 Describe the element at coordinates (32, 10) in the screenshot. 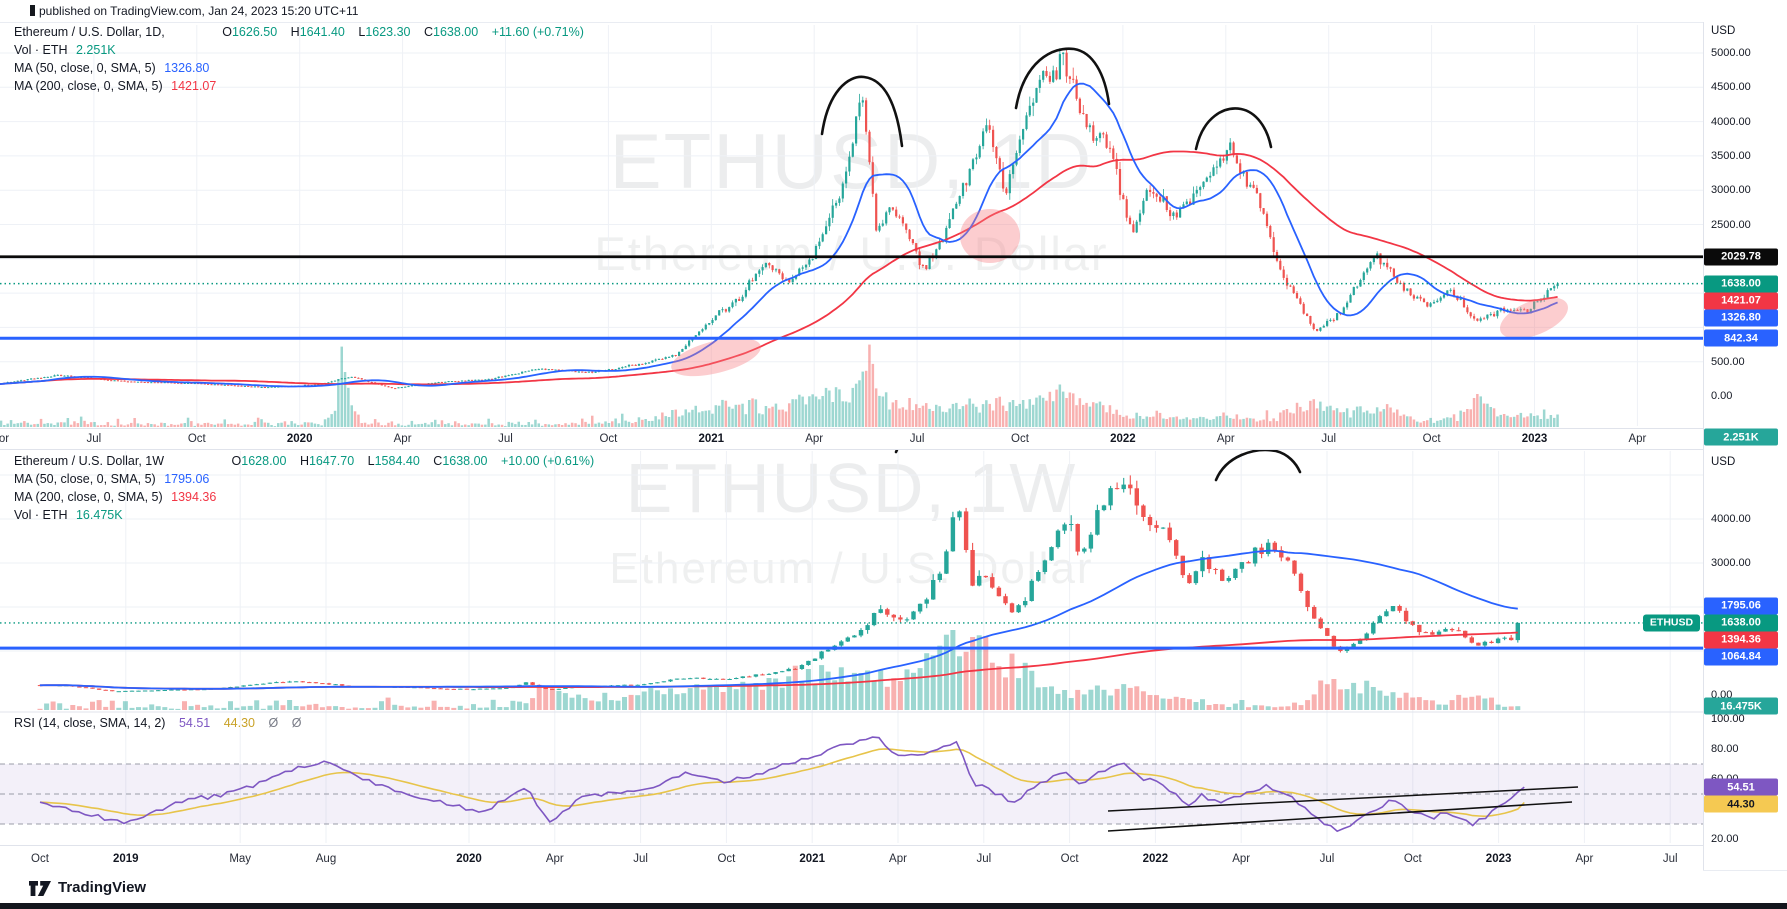

I see `window-edge-artifact` at that location.